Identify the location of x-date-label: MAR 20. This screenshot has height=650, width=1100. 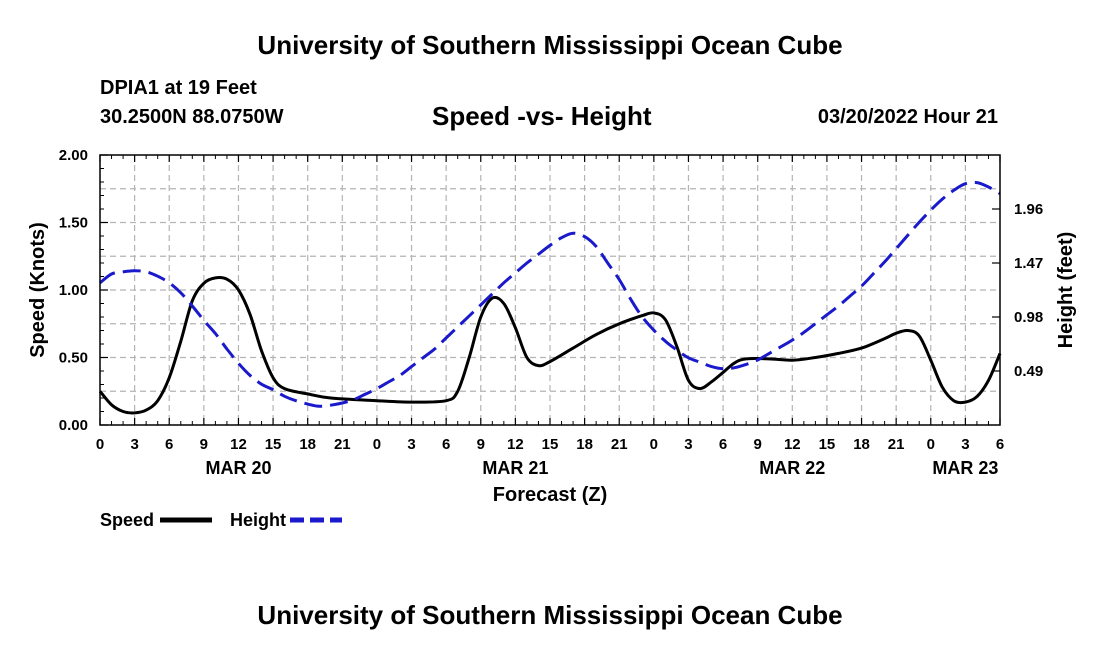
(238, 468).